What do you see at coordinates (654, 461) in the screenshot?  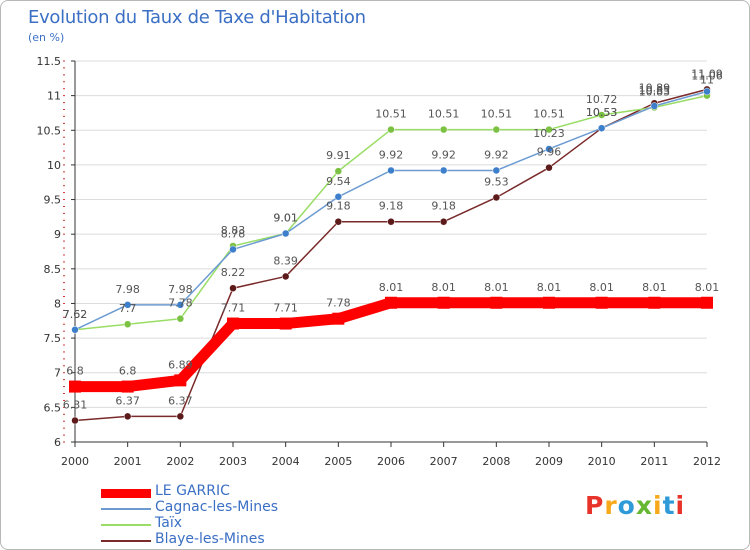 I see `x-tick-label: 2011` at bounding box center [654, 461].